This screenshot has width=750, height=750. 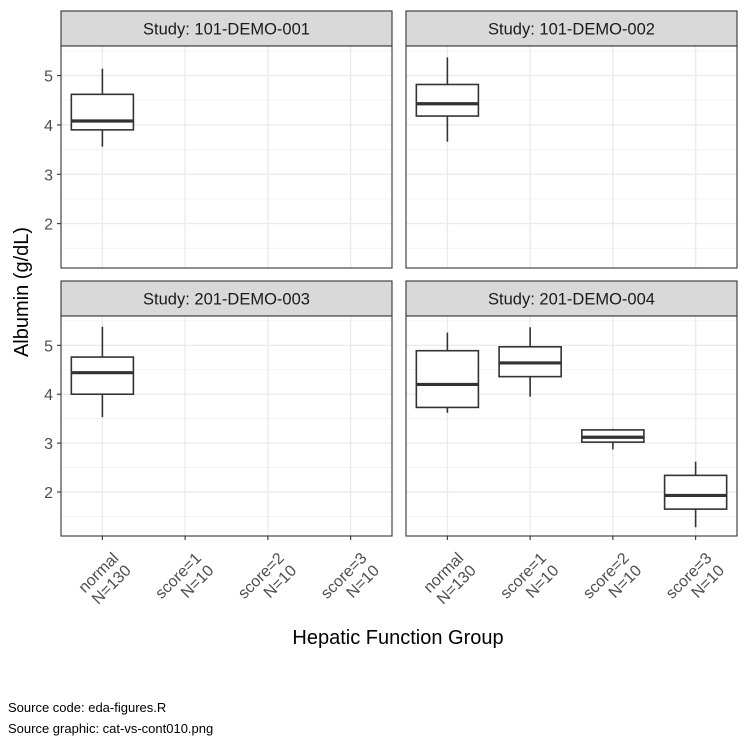 What do you see at coordinates (111, 728) in the screenshot?
I see `source-graphic-caption: Source graphic: cat-vs-cont010.png` at bounding box center [111, 728].